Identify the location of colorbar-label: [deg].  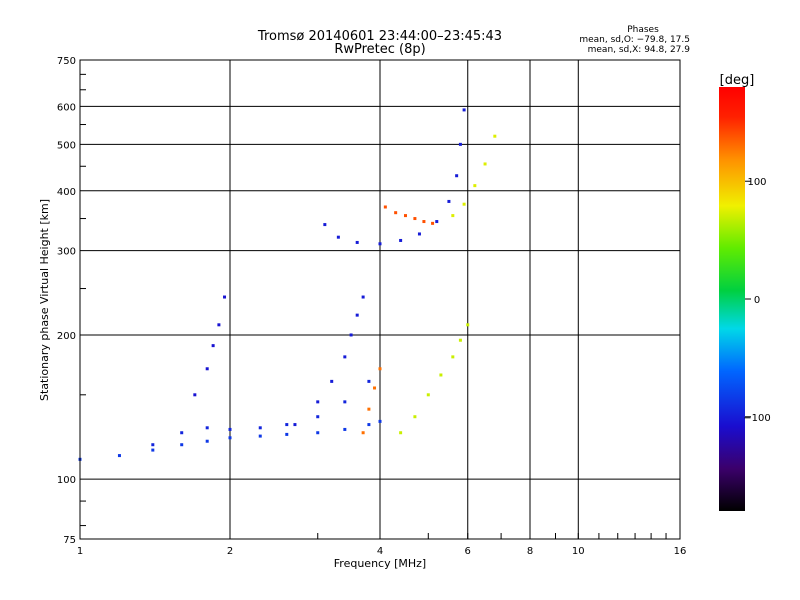
(737, 80).